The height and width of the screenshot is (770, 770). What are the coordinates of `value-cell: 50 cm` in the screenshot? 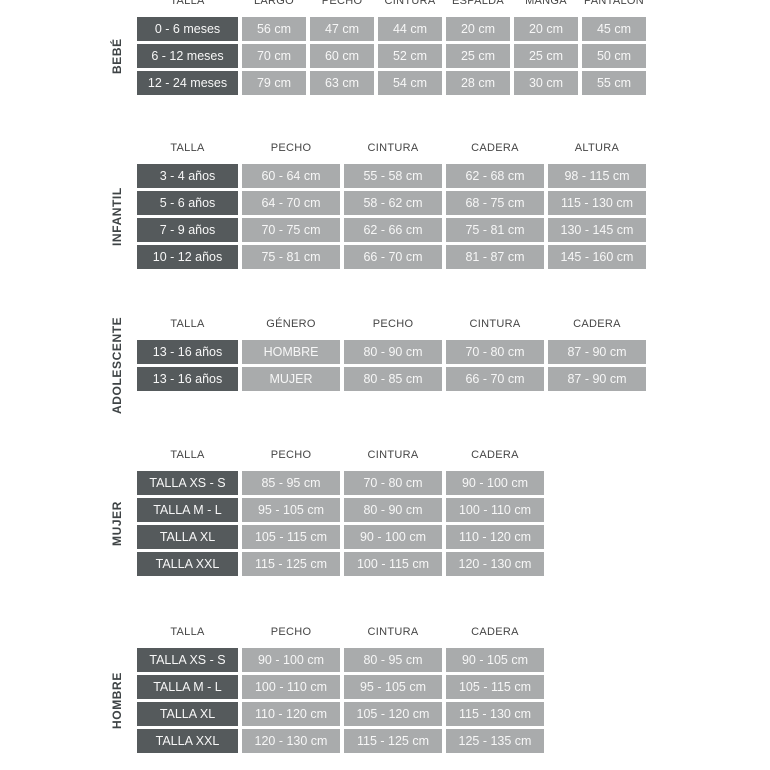 It's located at (614, 56).